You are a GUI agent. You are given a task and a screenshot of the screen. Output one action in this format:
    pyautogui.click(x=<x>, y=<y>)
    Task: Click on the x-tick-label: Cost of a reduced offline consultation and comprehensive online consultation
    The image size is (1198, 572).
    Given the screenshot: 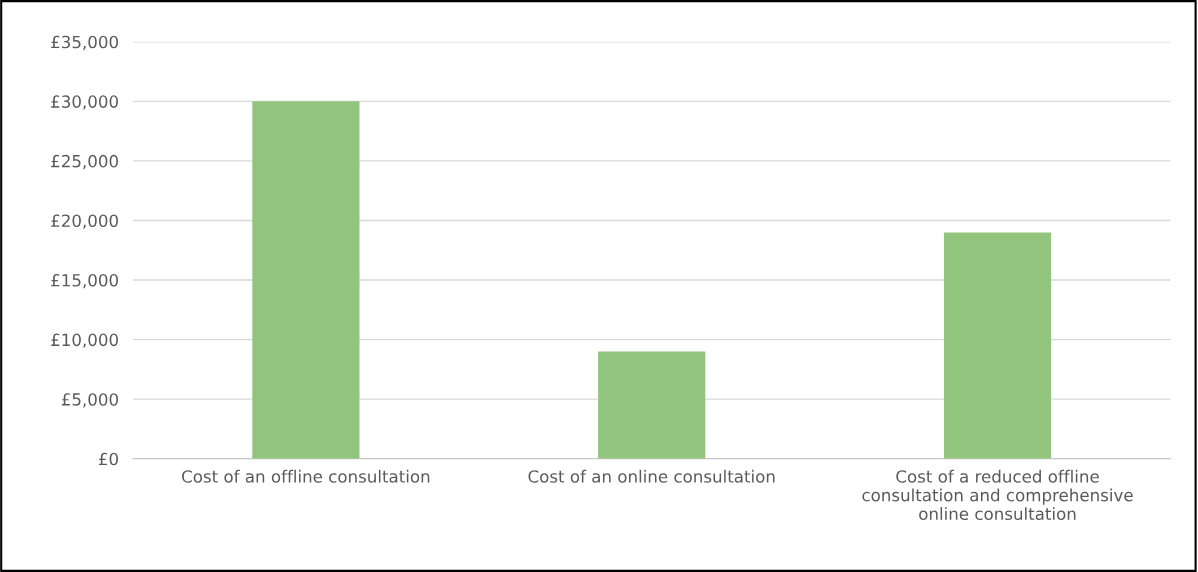 What is the action you would take?
    pyautogui.click(x=997, y=495)
    